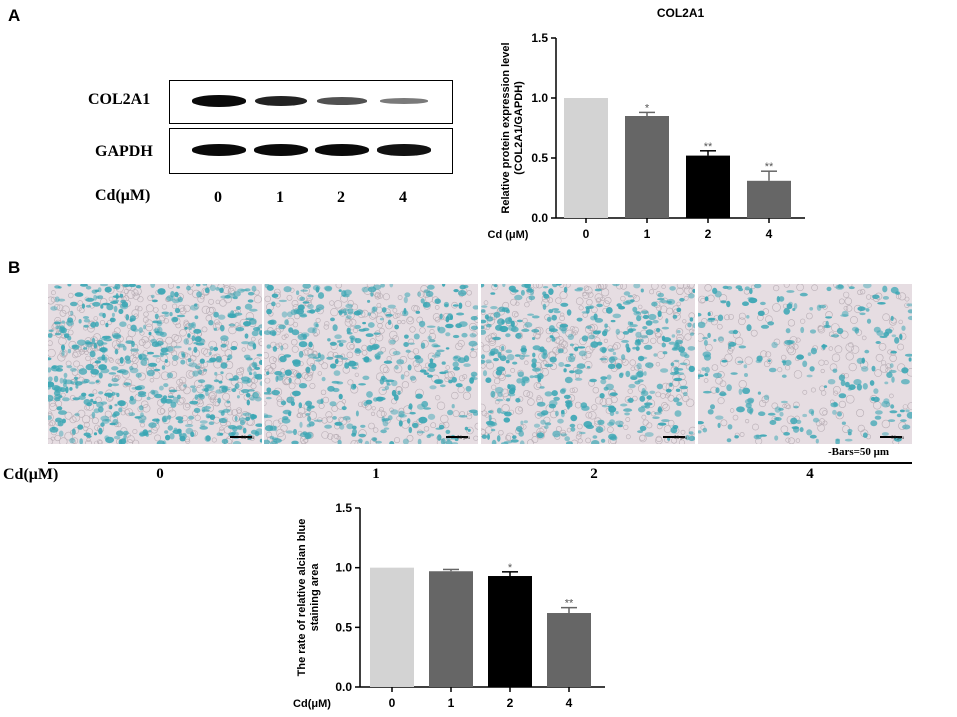  Describe the element at coordinates (219, 101) in the screenshot. I see `blot-band` at that location.